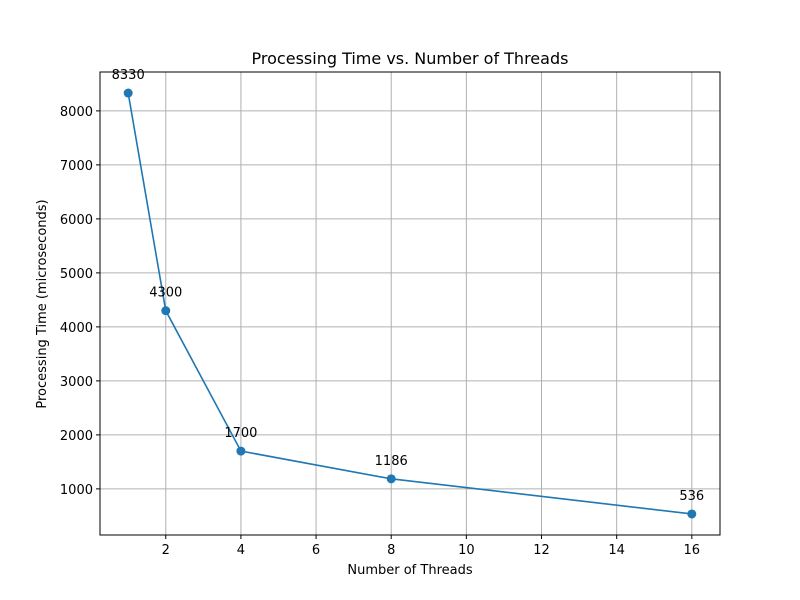 The image size is (800, 600). Describe the element at coordinates (76, 112) in the screenshot. I see `y-tick-label: 8000` at that location.